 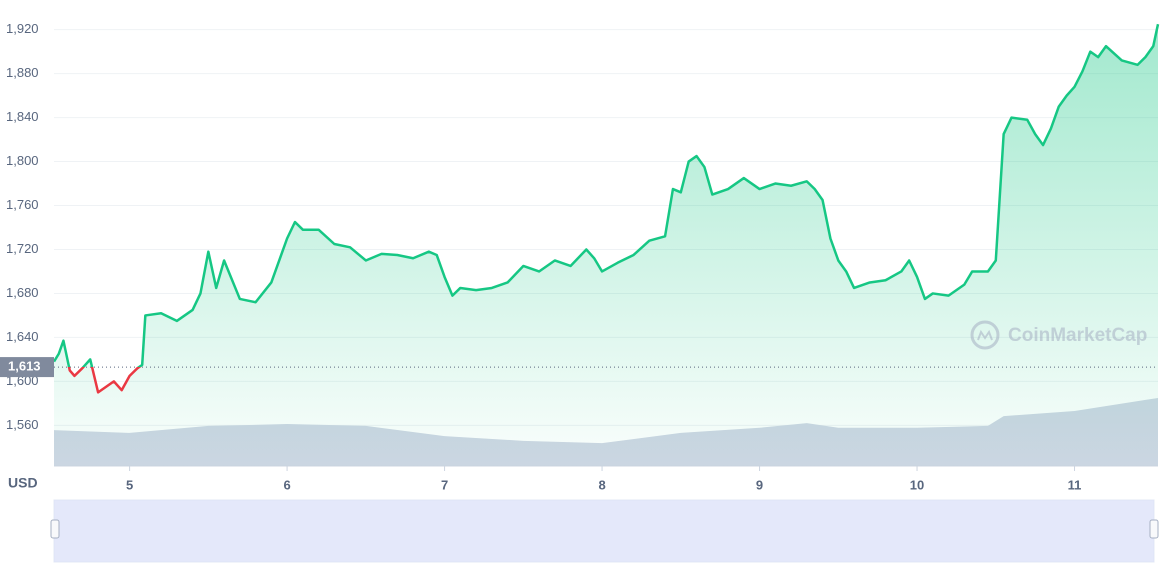 I want to click on x-tick-label: 11, so click(x=1075, y=484).